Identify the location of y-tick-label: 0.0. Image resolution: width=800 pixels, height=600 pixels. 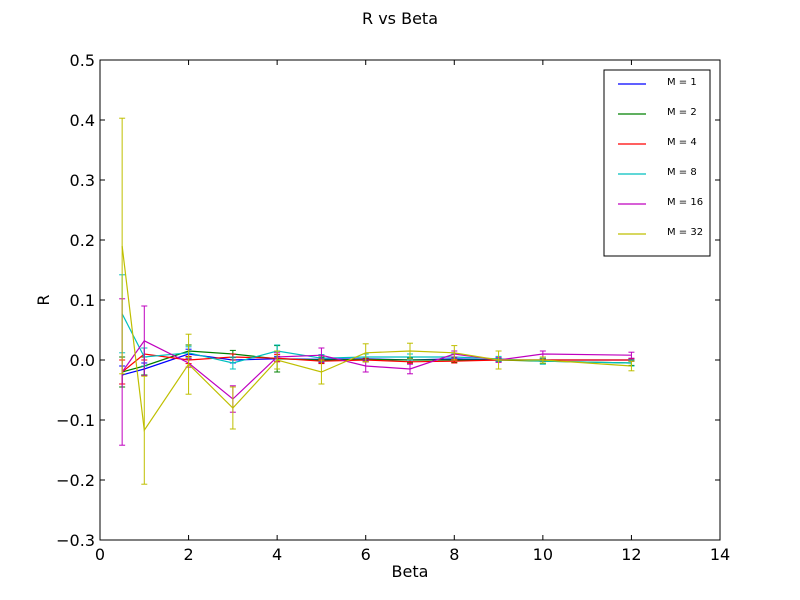
(82, 360).